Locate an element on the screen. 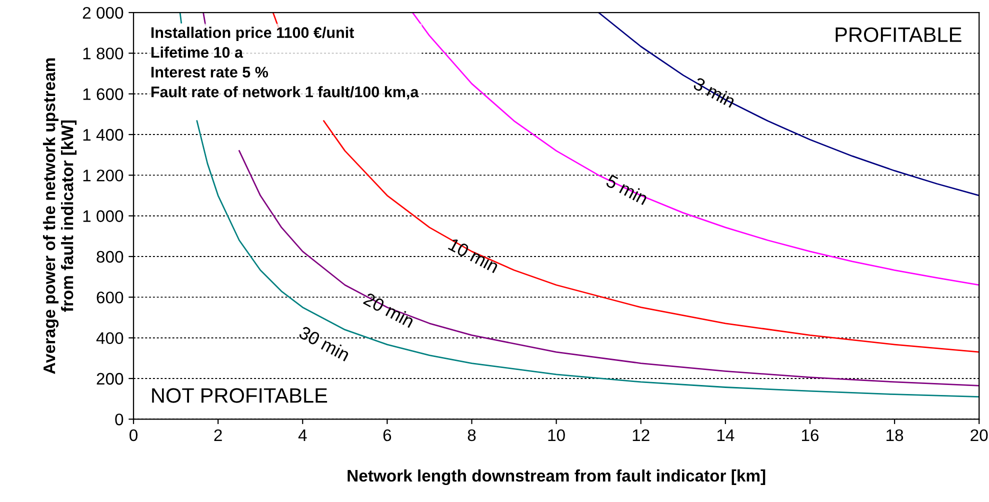 The image size is (989, 502). y-tick-label: 800 is located at coordinates (110, 256).